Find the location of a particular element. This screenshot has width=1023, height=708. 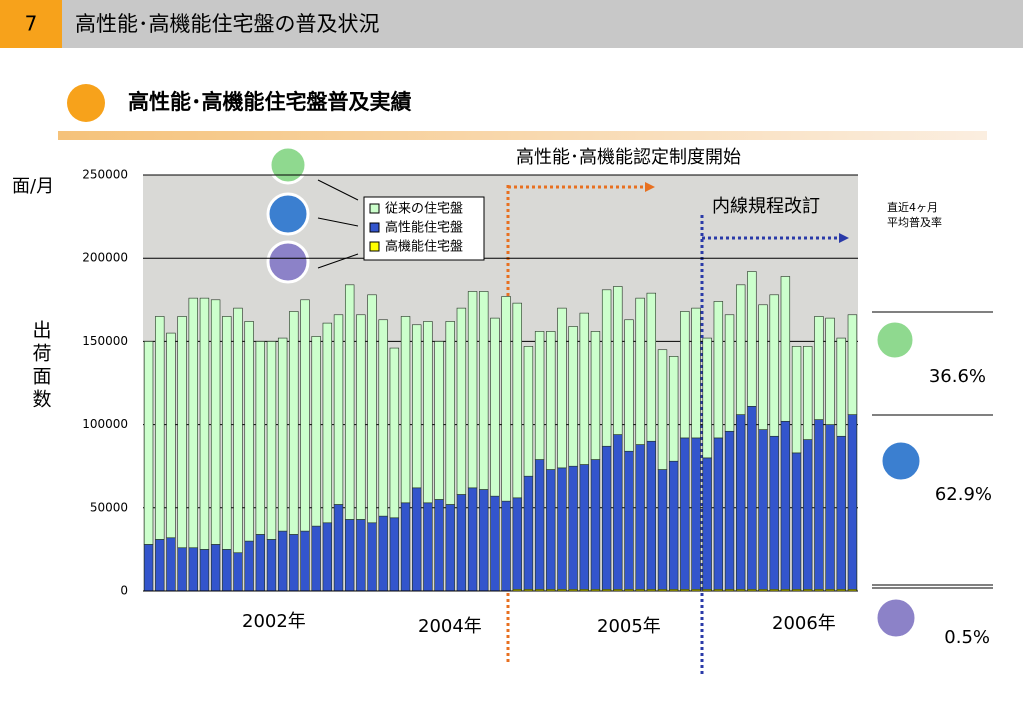

x-label: 2006年 is located at coordinates (804, 623).